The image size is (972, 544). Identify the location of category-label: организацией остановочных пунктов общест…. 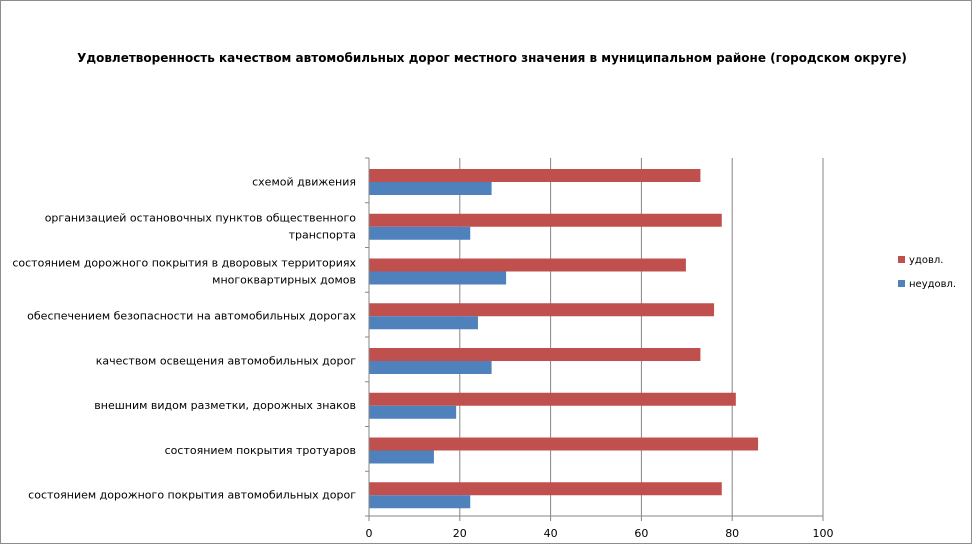
(201, 218).